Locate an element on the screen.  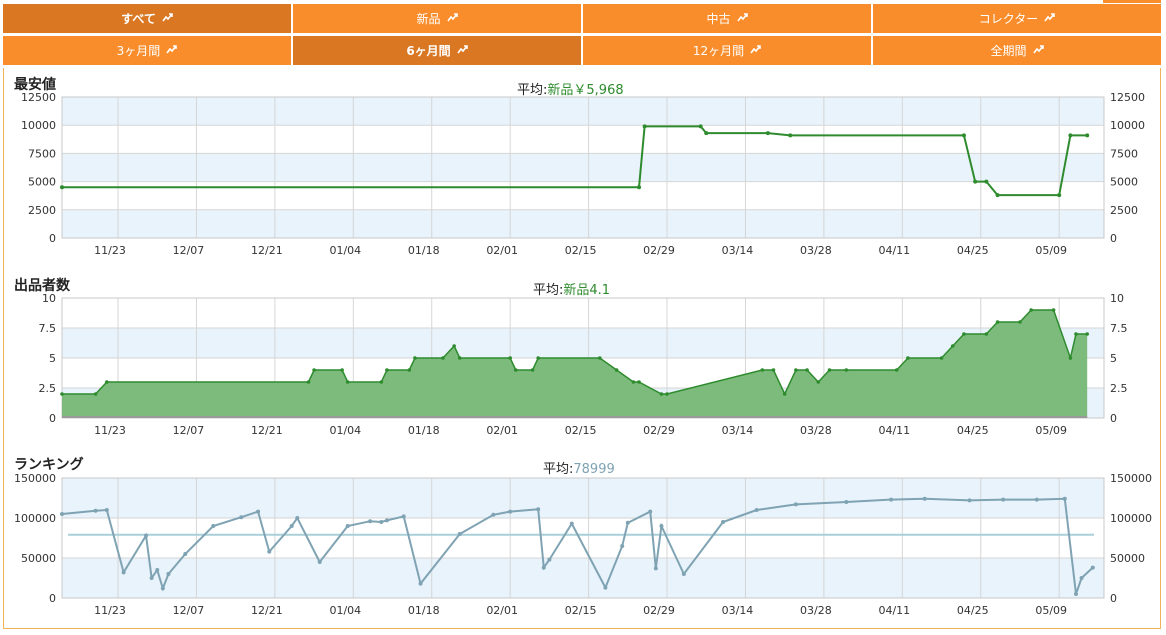
average-label: 平均:新品4.1 is located at coordinates (571, 290).